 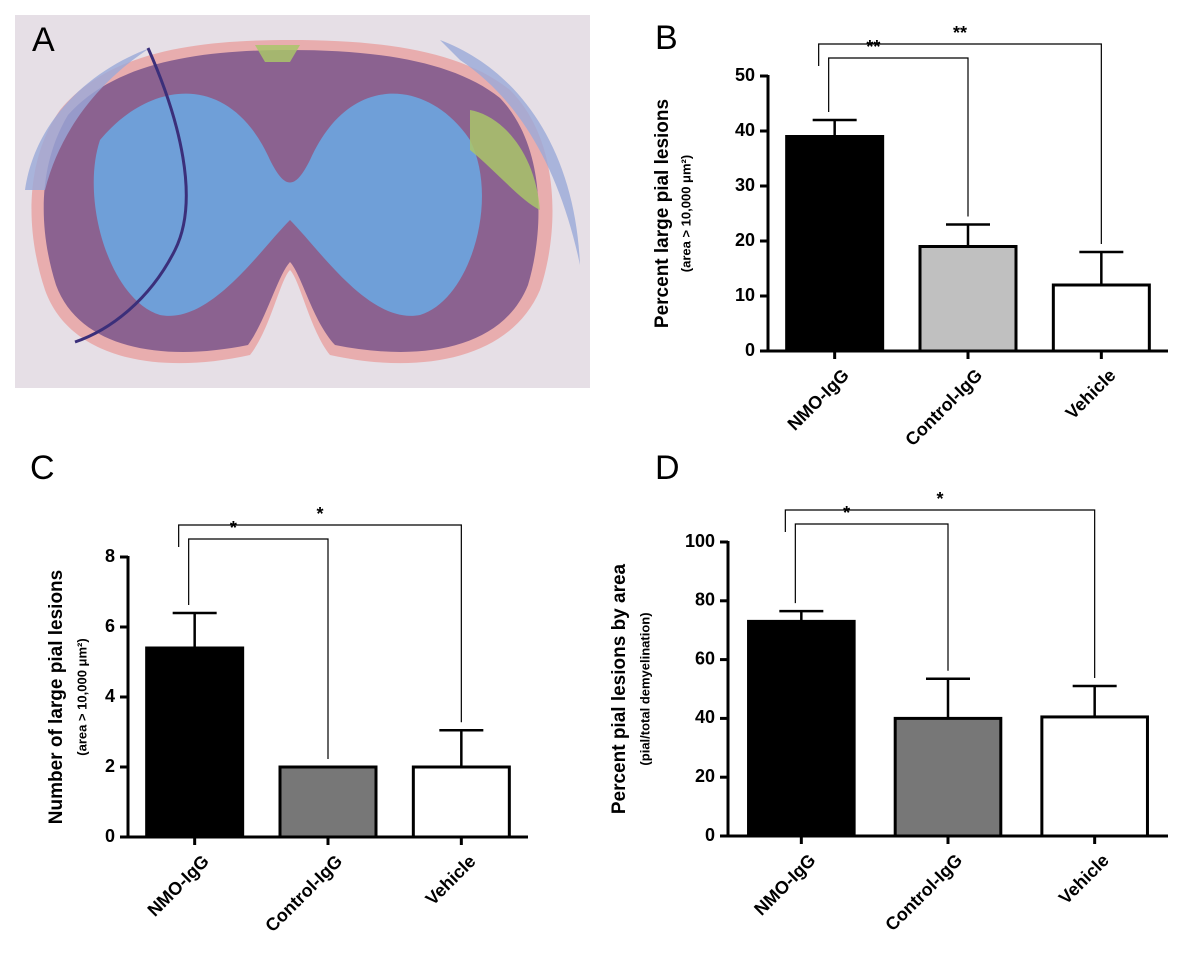 I want to click on lesion-green-top, so click(x=277, y=53).